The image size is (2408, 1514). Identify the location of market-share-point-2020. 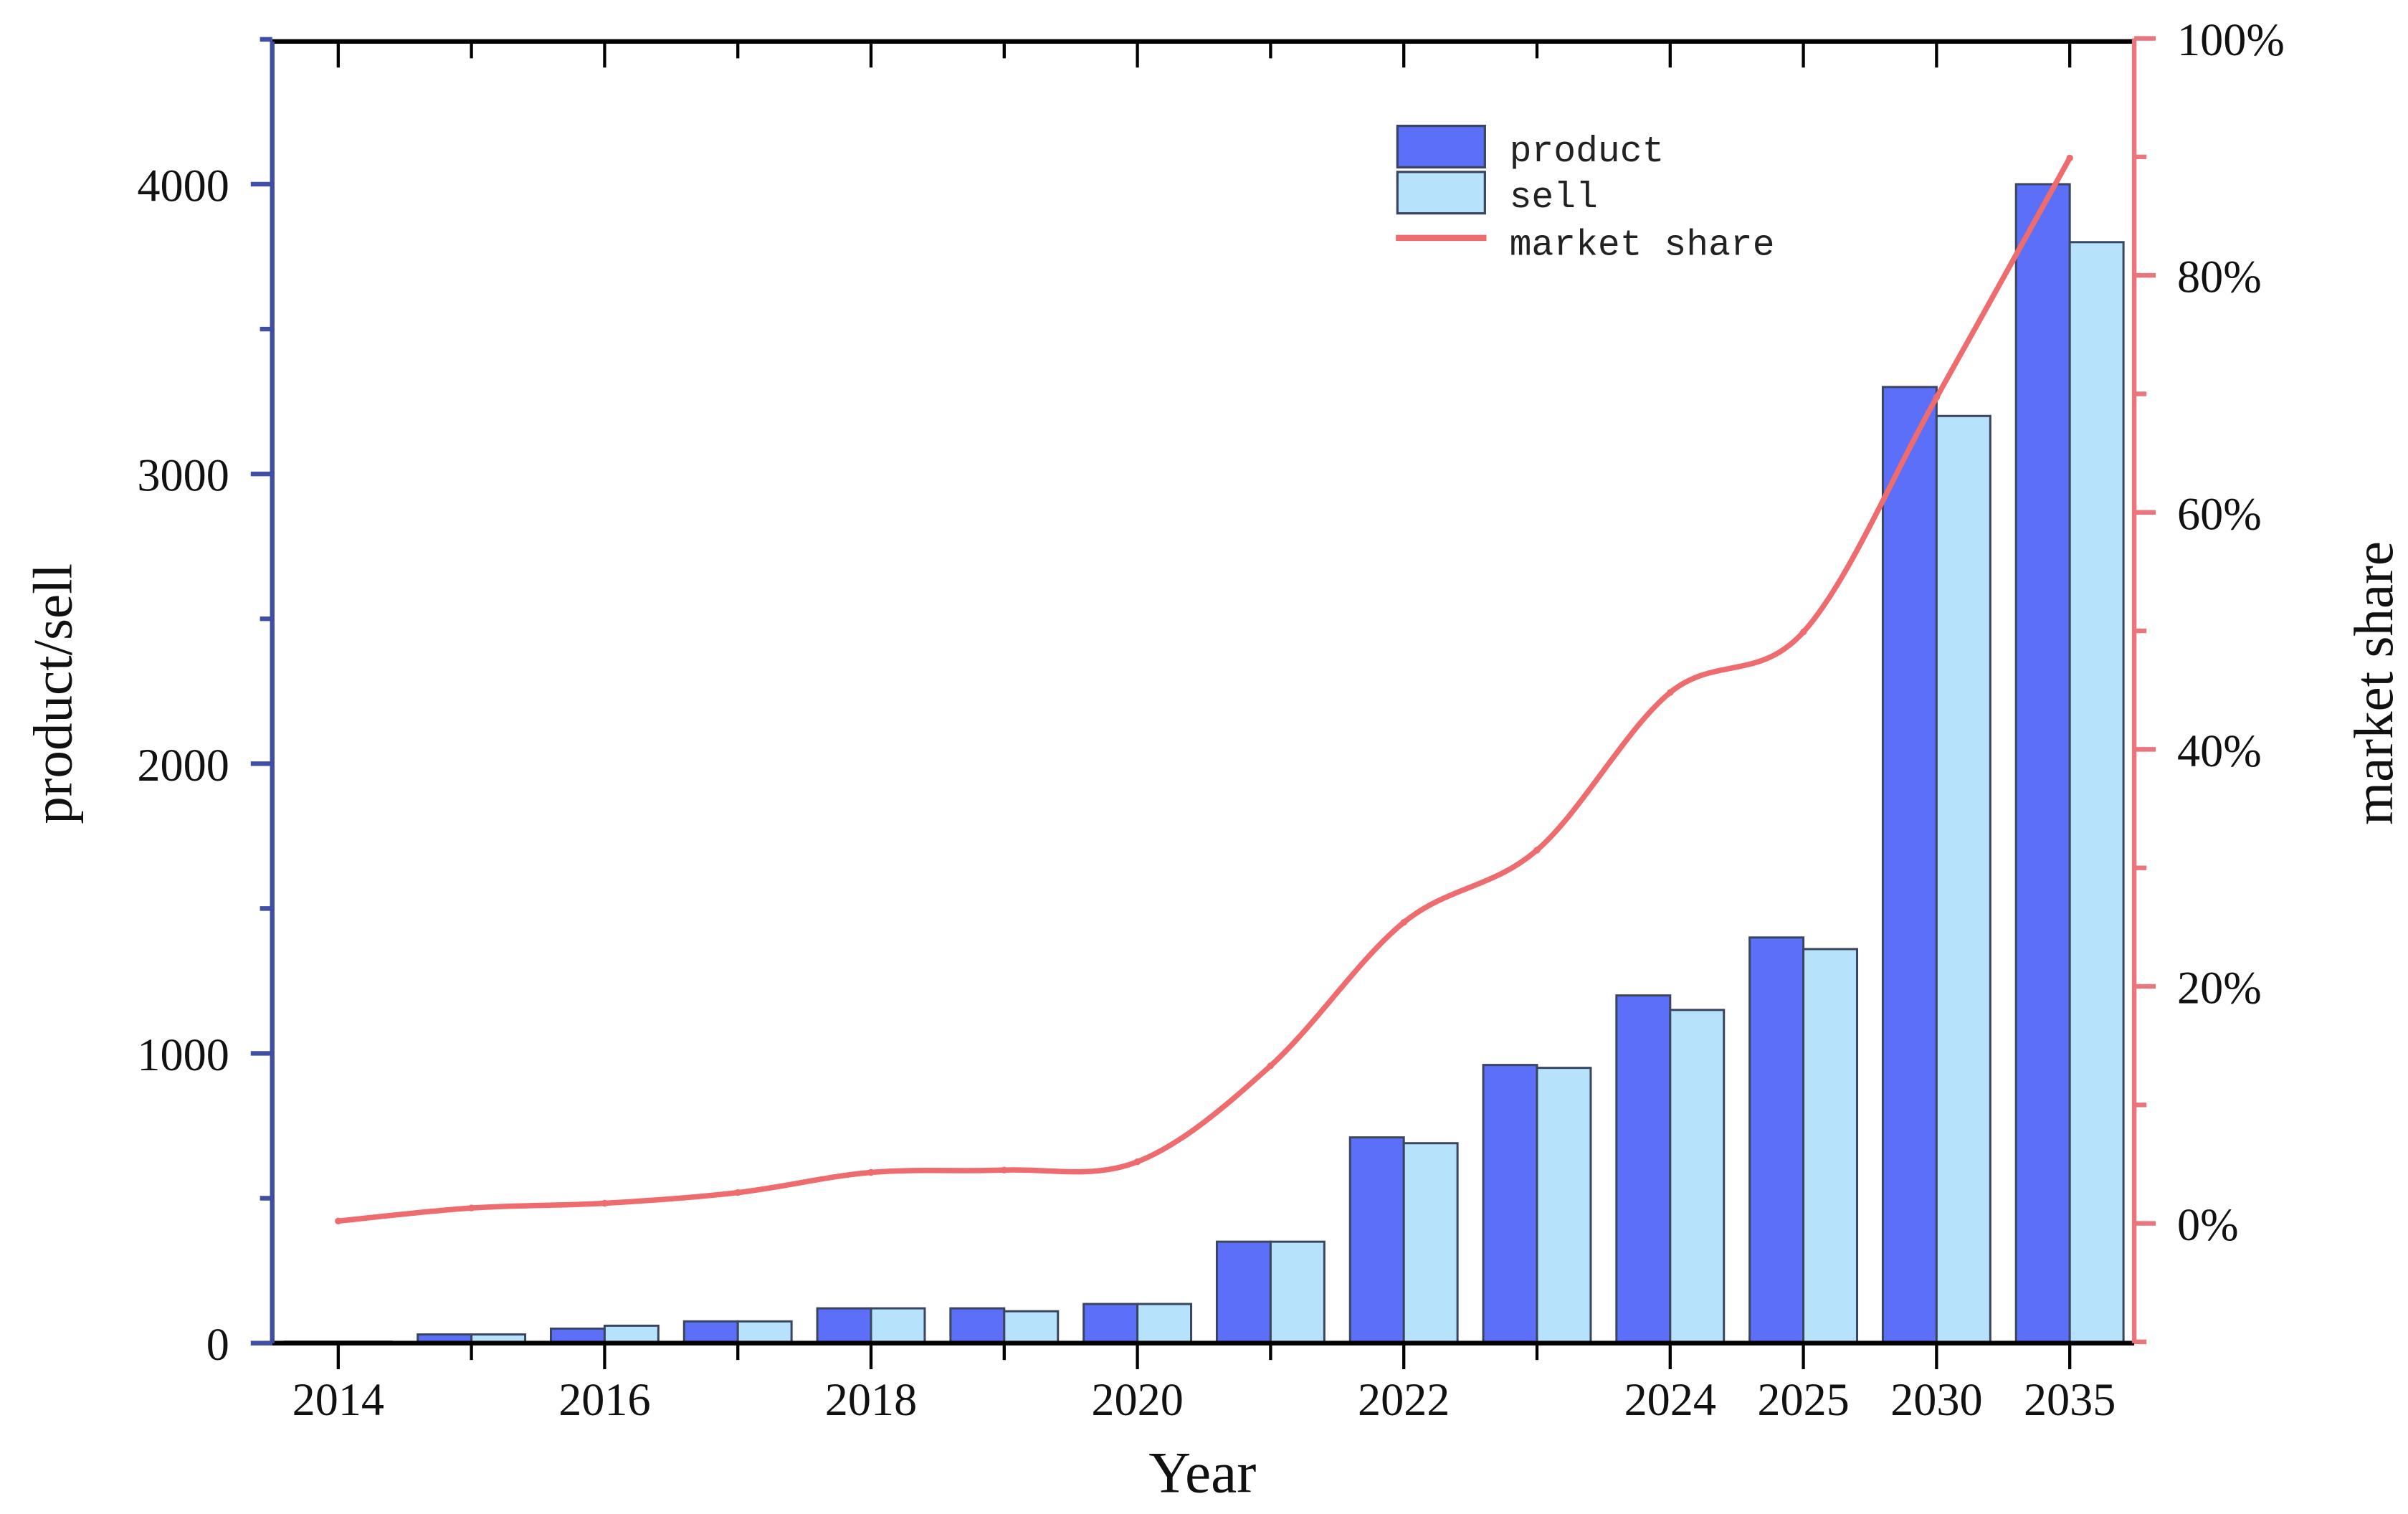
(1137, 1162).